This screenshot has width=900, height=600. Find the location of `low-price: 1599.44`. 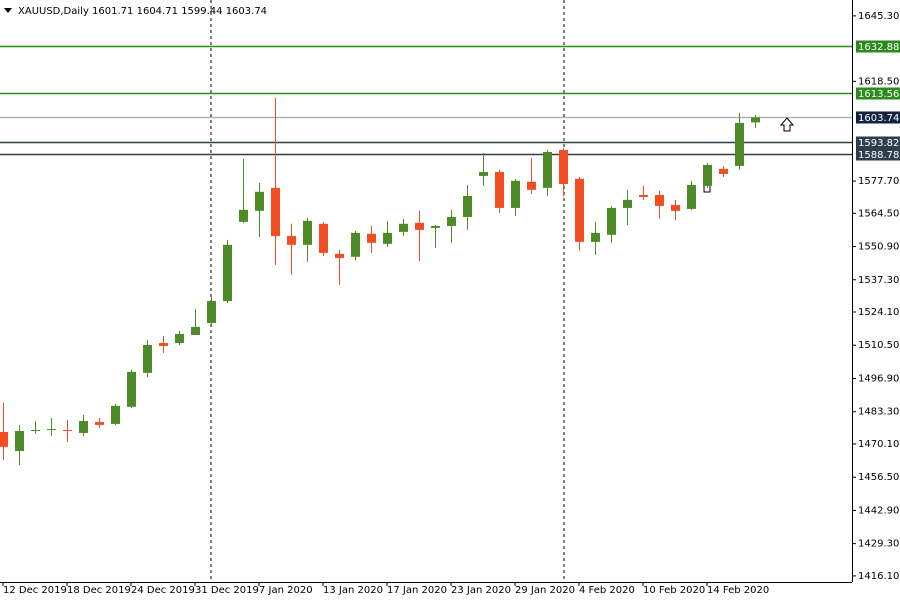

low-price: 1599.44 is located at coordinates (201, 11).